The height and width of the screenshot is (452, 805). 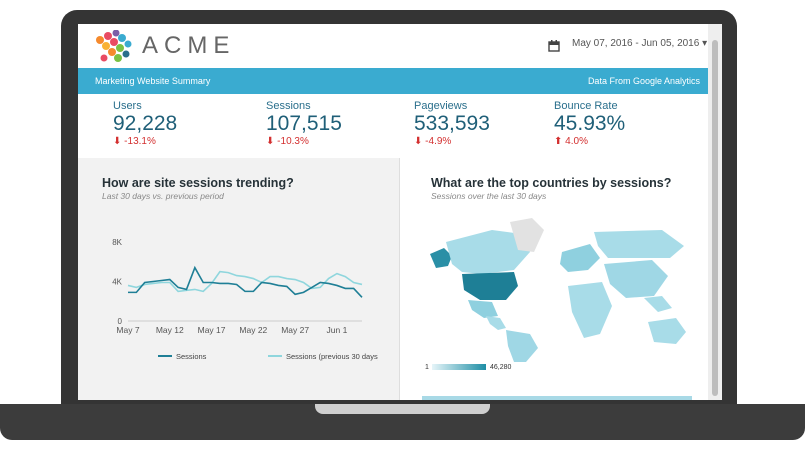 What do you see at coordinates (459, 367) in the screenshot?
I see `map-color-scale` at bounding box center [459, 367].